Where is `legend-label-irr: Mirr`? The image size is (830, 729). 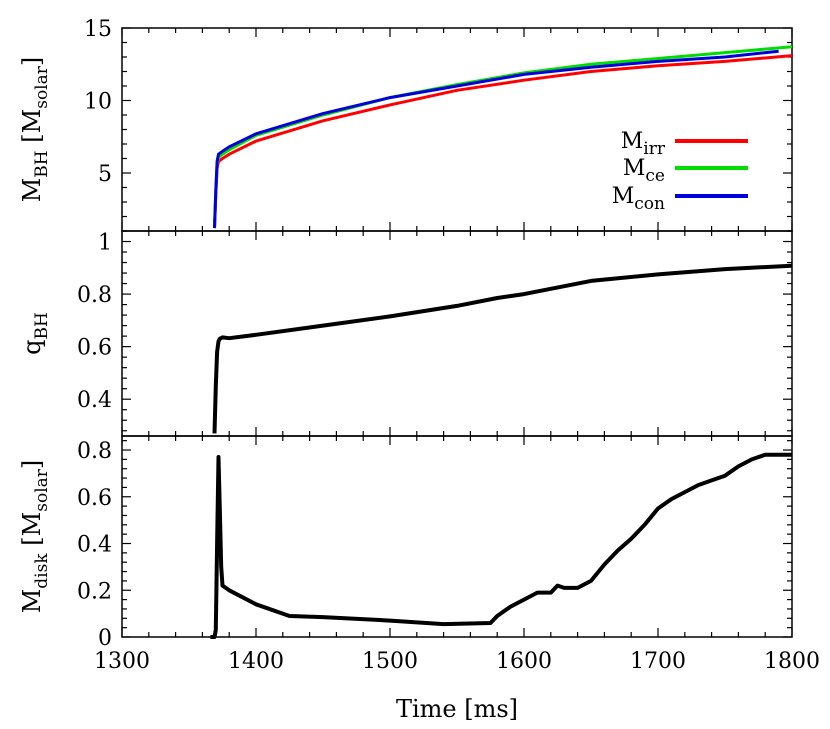 legend-label-irr: Mirr is located at coordinates (643, 144).